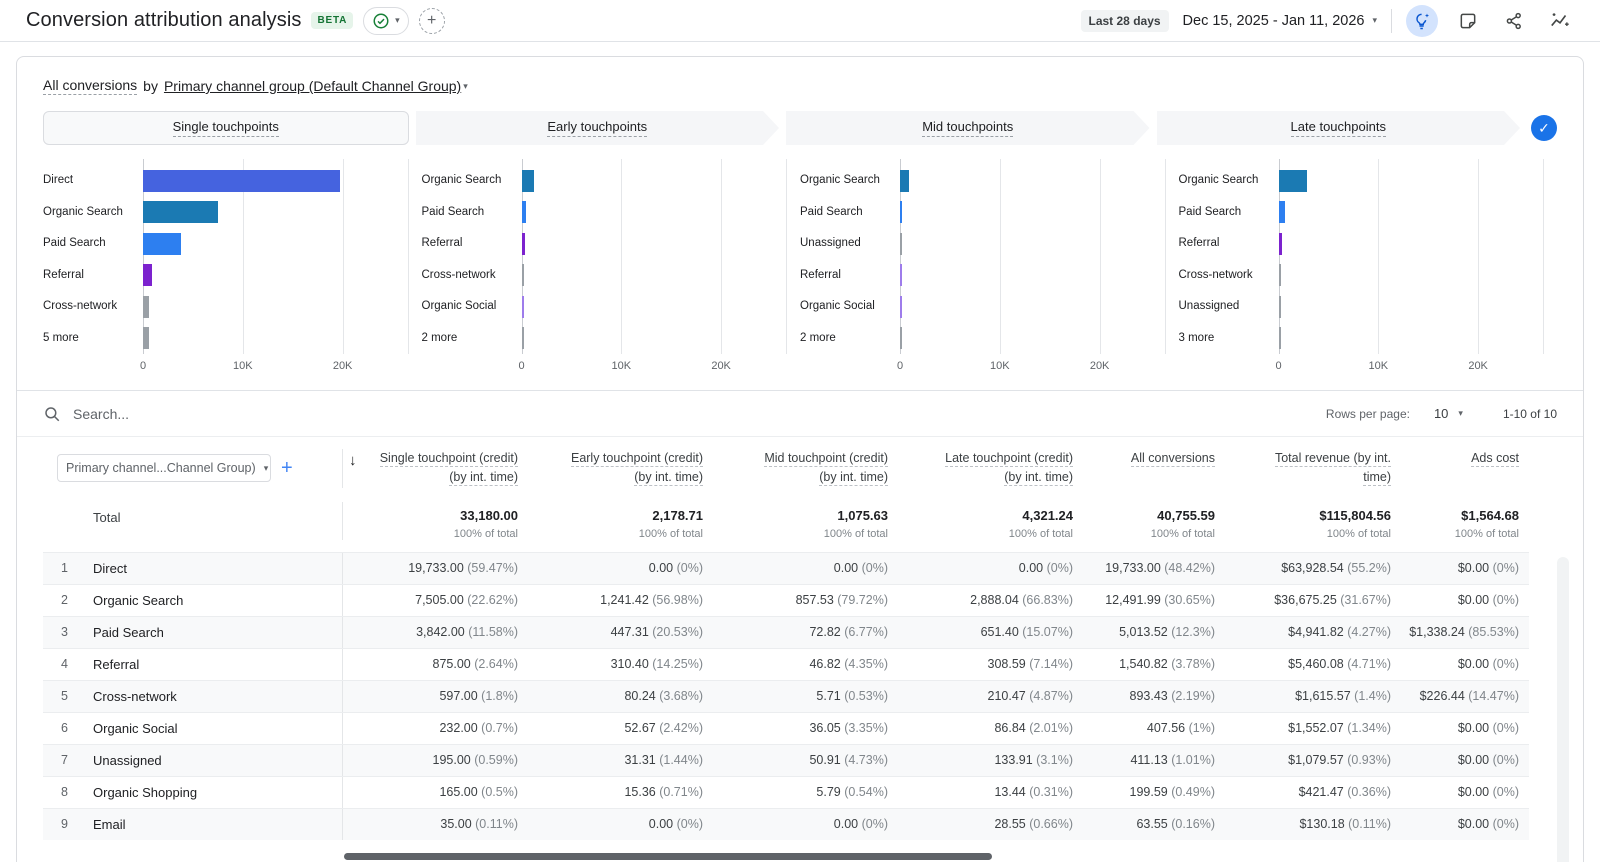 The width and height of the screenshot is (1600, 862). I want to click on chart-row: Referral, so click(230, 276).